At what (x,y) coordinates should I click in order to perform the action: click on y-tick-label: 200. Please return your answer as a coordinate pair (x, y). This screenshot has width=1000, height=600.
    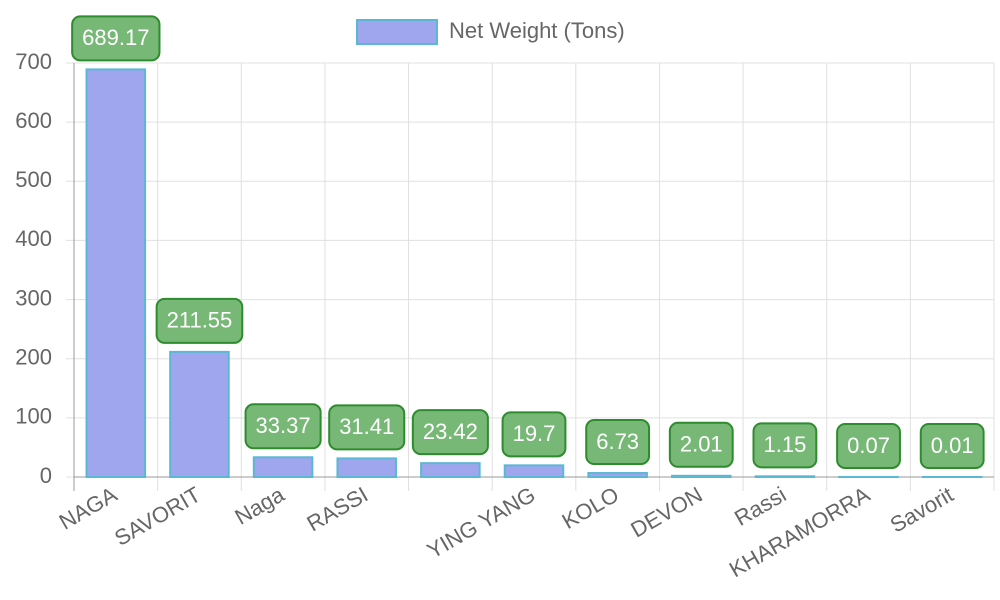
    Looking at the image, I should click on (33, 357).